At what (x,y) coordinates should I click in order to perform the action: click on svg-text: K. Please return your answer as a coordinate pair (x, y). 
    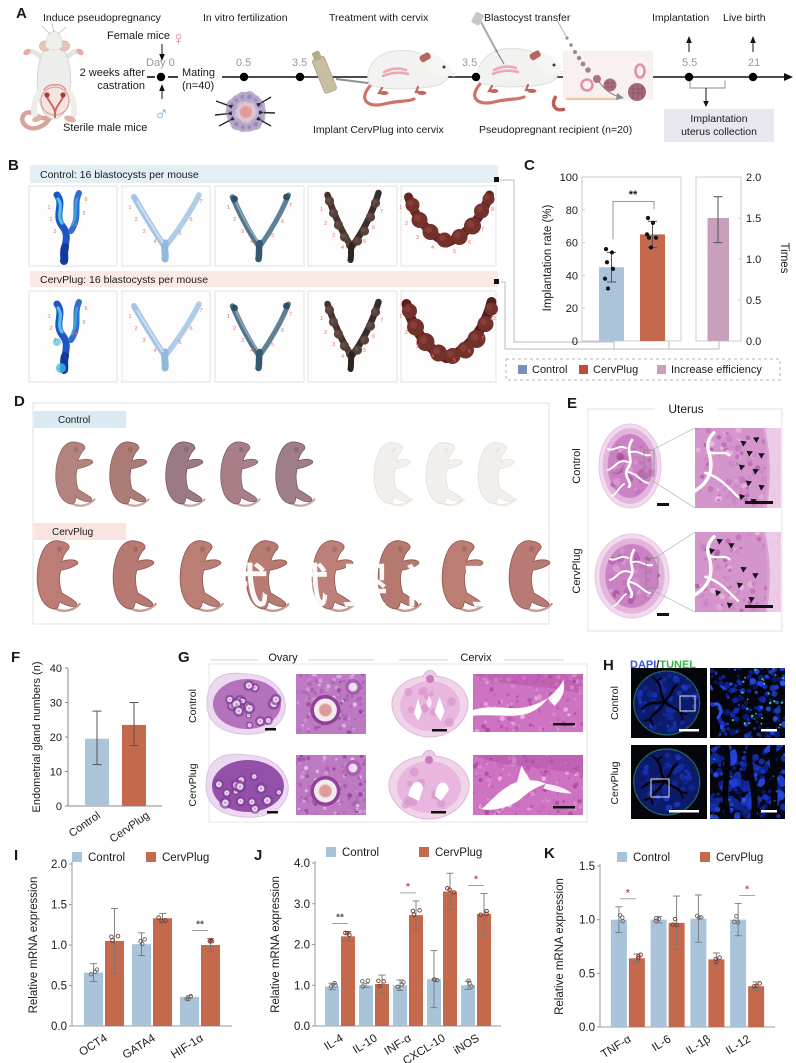
    Looking at the image, I should click on (549, 853).